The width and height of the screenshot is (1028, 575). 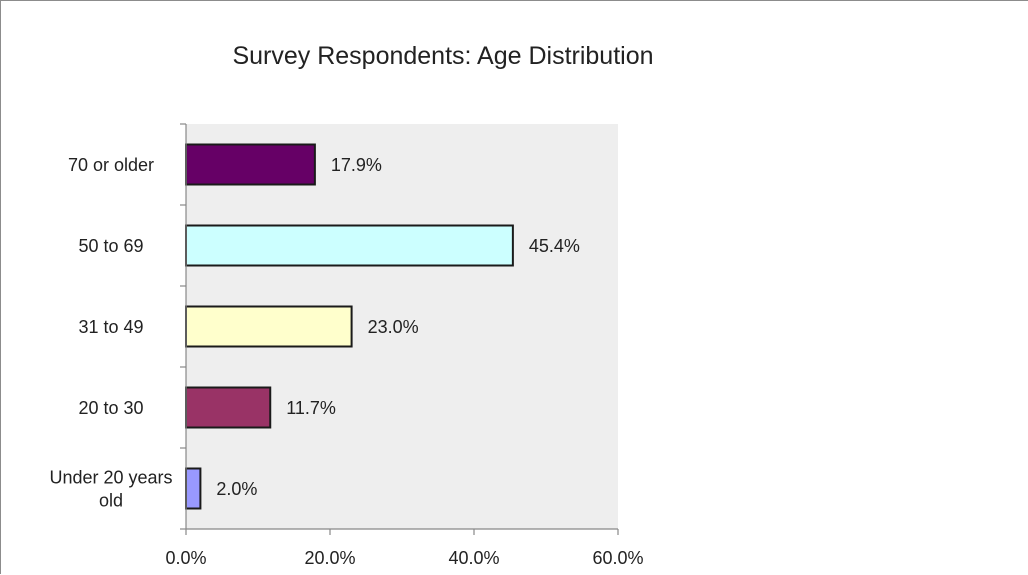 What do you see at coordinates (110, 408) in the screenshot?
I see `category-label: 20 to 30` at bounding box center [110, 408].